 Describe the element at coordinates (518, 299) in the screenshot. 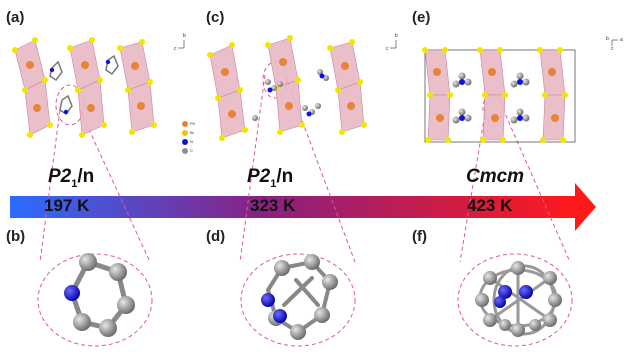

I see `molecule-f` at that location.